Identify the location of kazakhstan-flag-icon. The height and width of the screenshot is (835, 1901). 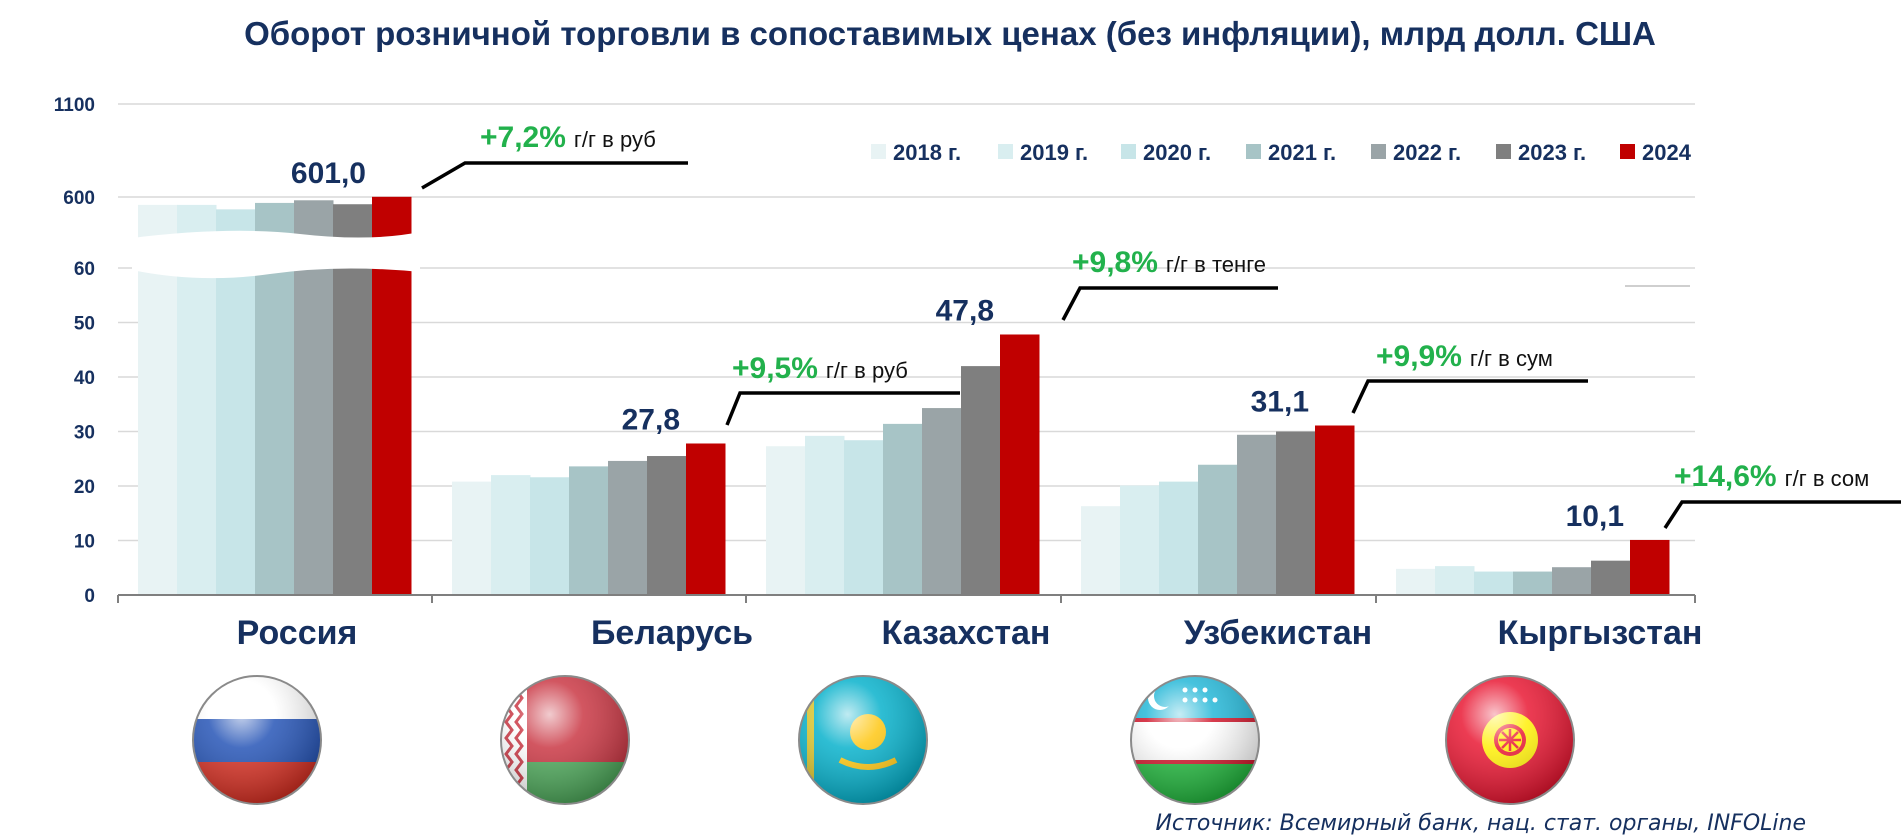
(863, 740).